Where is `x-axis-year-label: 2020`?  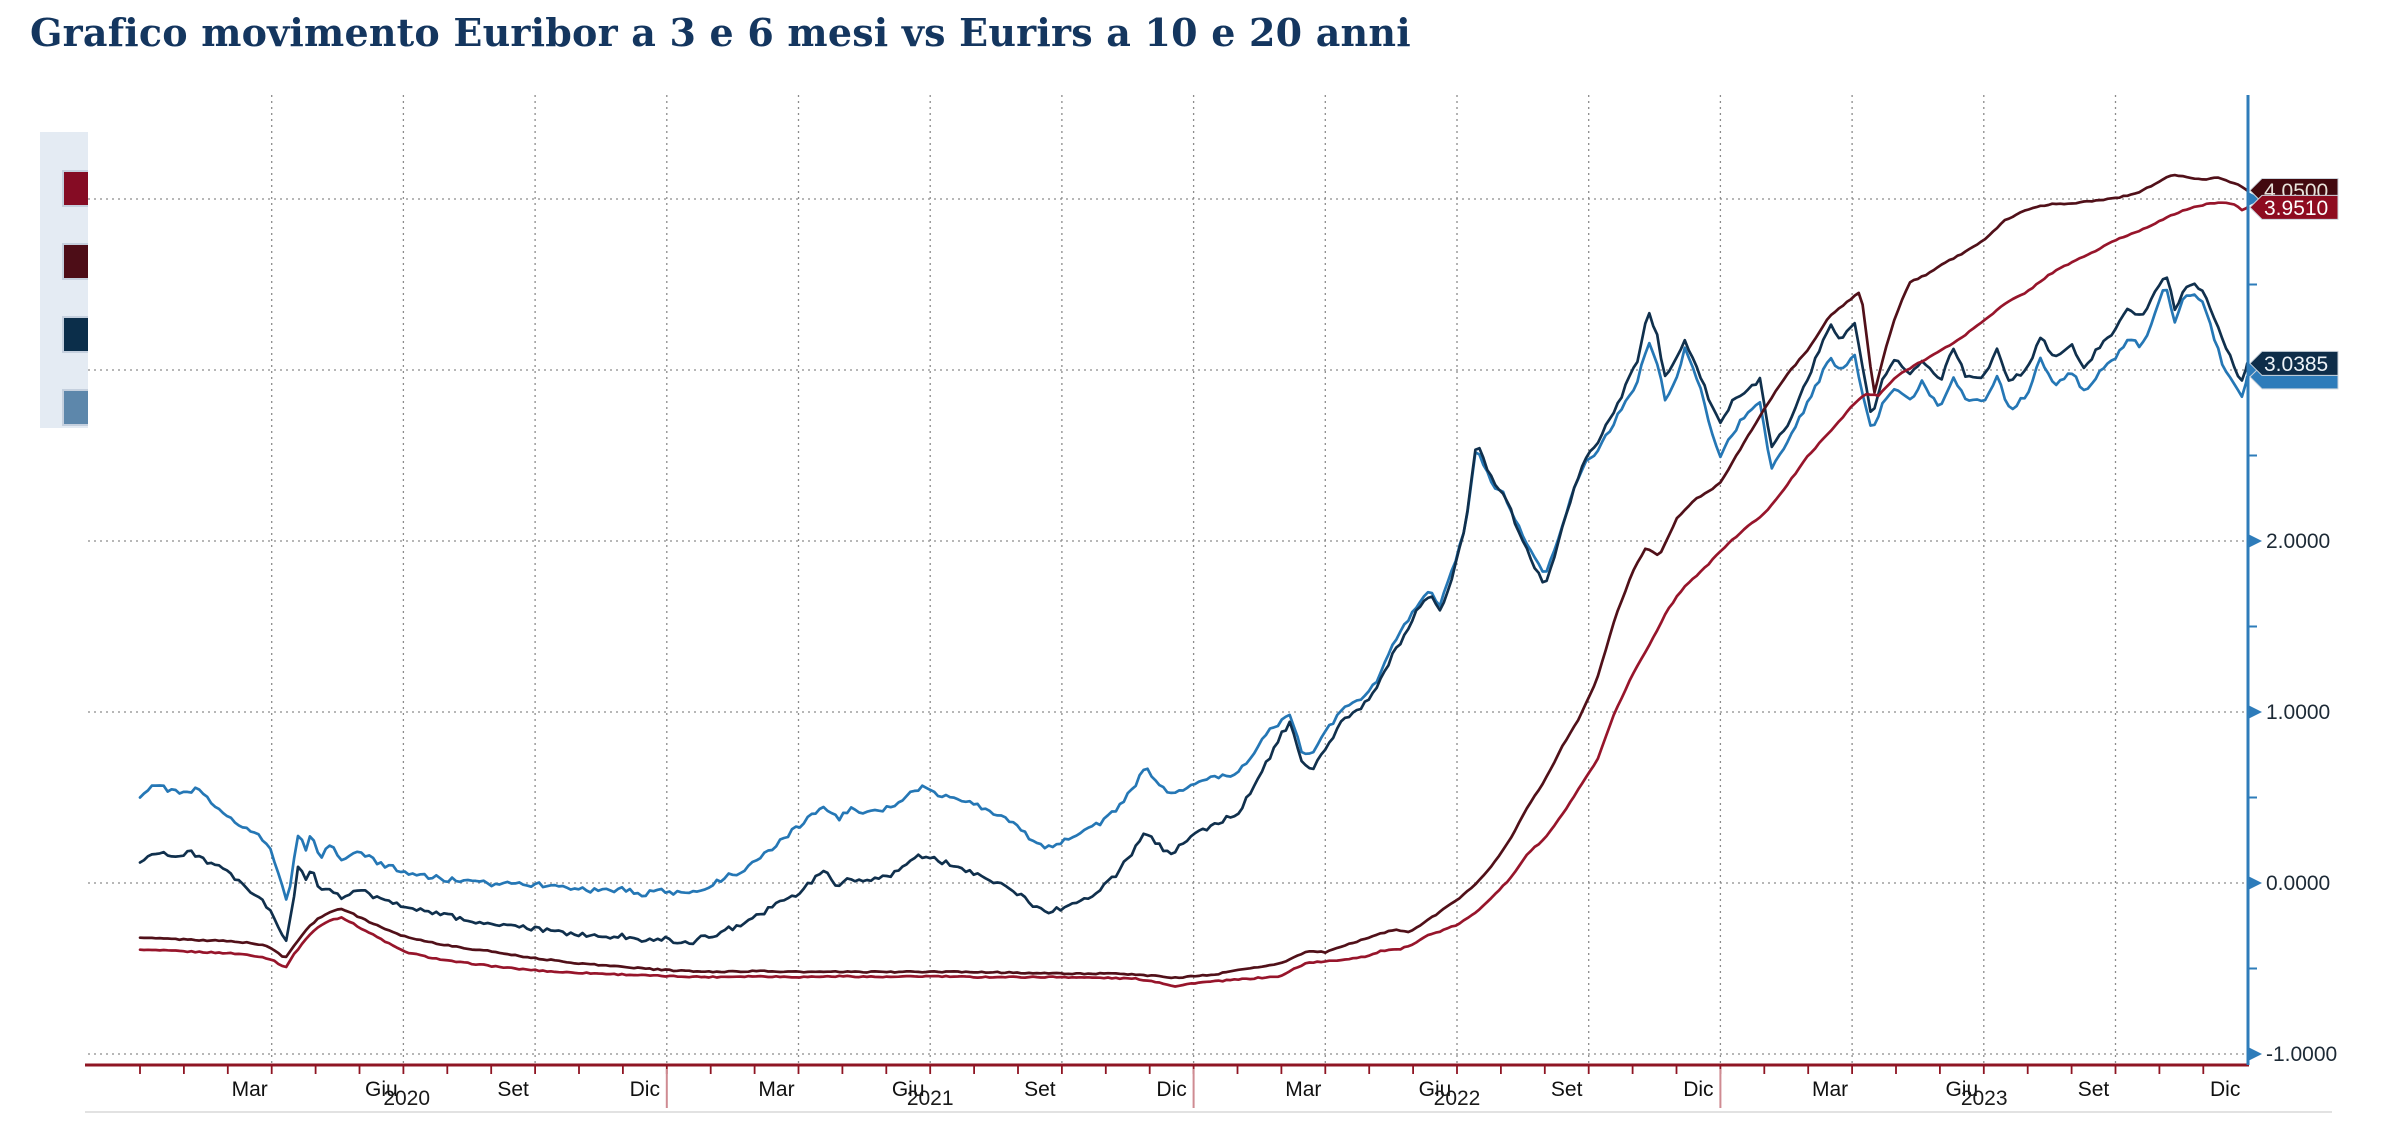
x-axis-year-label: 2020 is located at coordinates (406, 1098).